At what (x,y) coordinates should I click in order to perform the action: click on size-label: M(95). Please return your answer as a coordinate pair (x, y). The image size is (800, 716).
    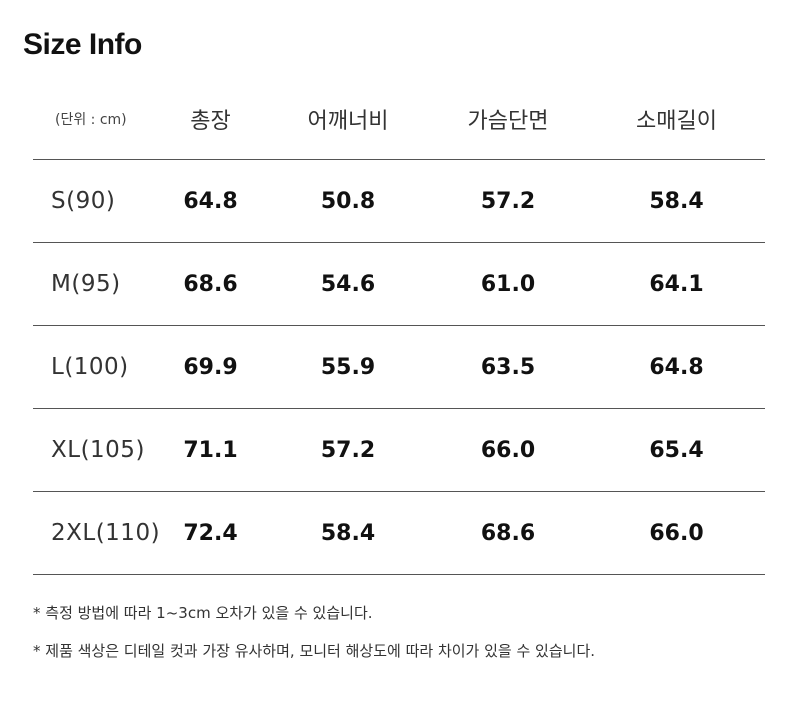
    Looking at the image, I should click on (86, 284).